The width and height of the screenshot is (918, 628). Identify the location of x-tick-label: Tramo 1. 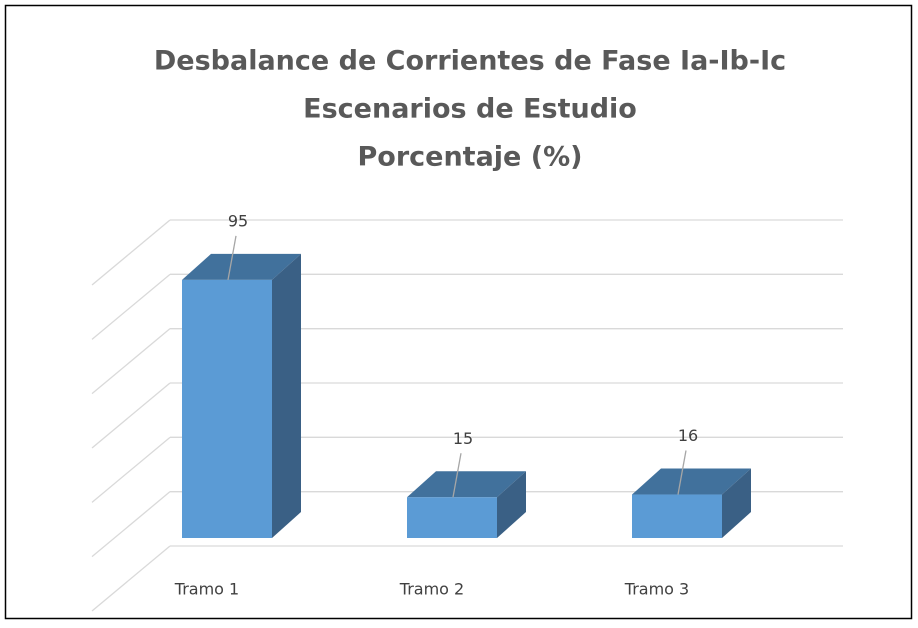
(206, 589).